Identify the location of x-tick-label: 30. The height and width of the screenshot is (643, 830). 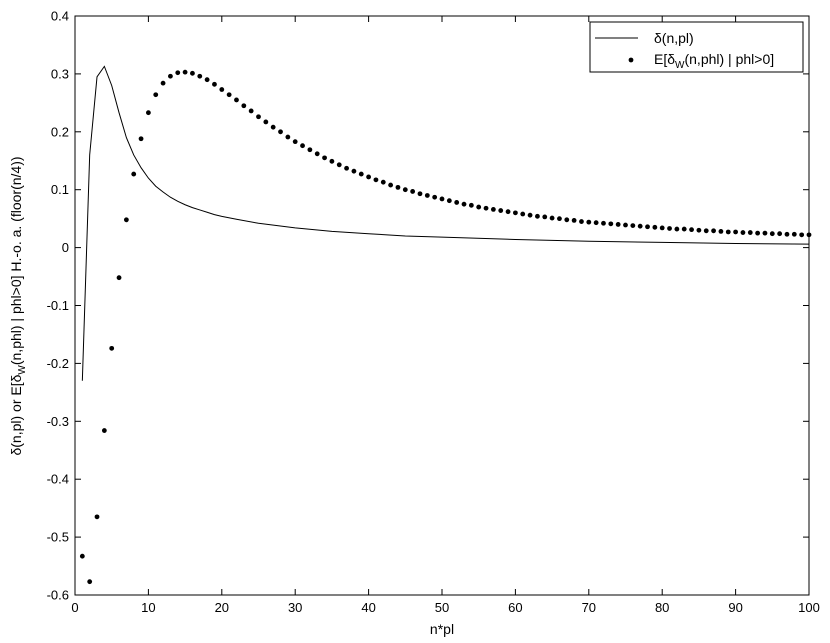
(295, 607).